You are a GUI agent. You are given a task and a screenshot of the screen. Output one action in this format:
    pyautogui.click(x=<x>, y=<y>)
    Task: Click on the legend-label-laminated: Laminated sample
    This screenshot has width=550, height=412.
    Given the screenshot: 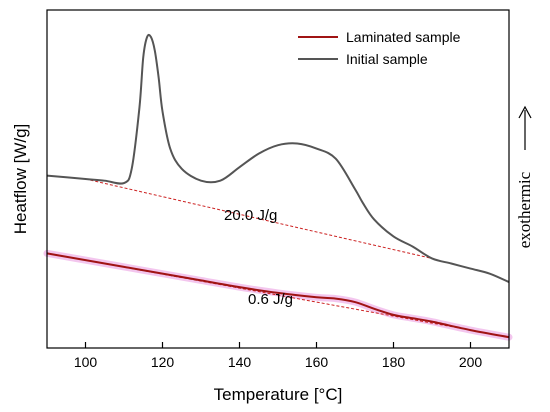 What is the action you would take?
    pyautogui.click(x=403, y=37)
    